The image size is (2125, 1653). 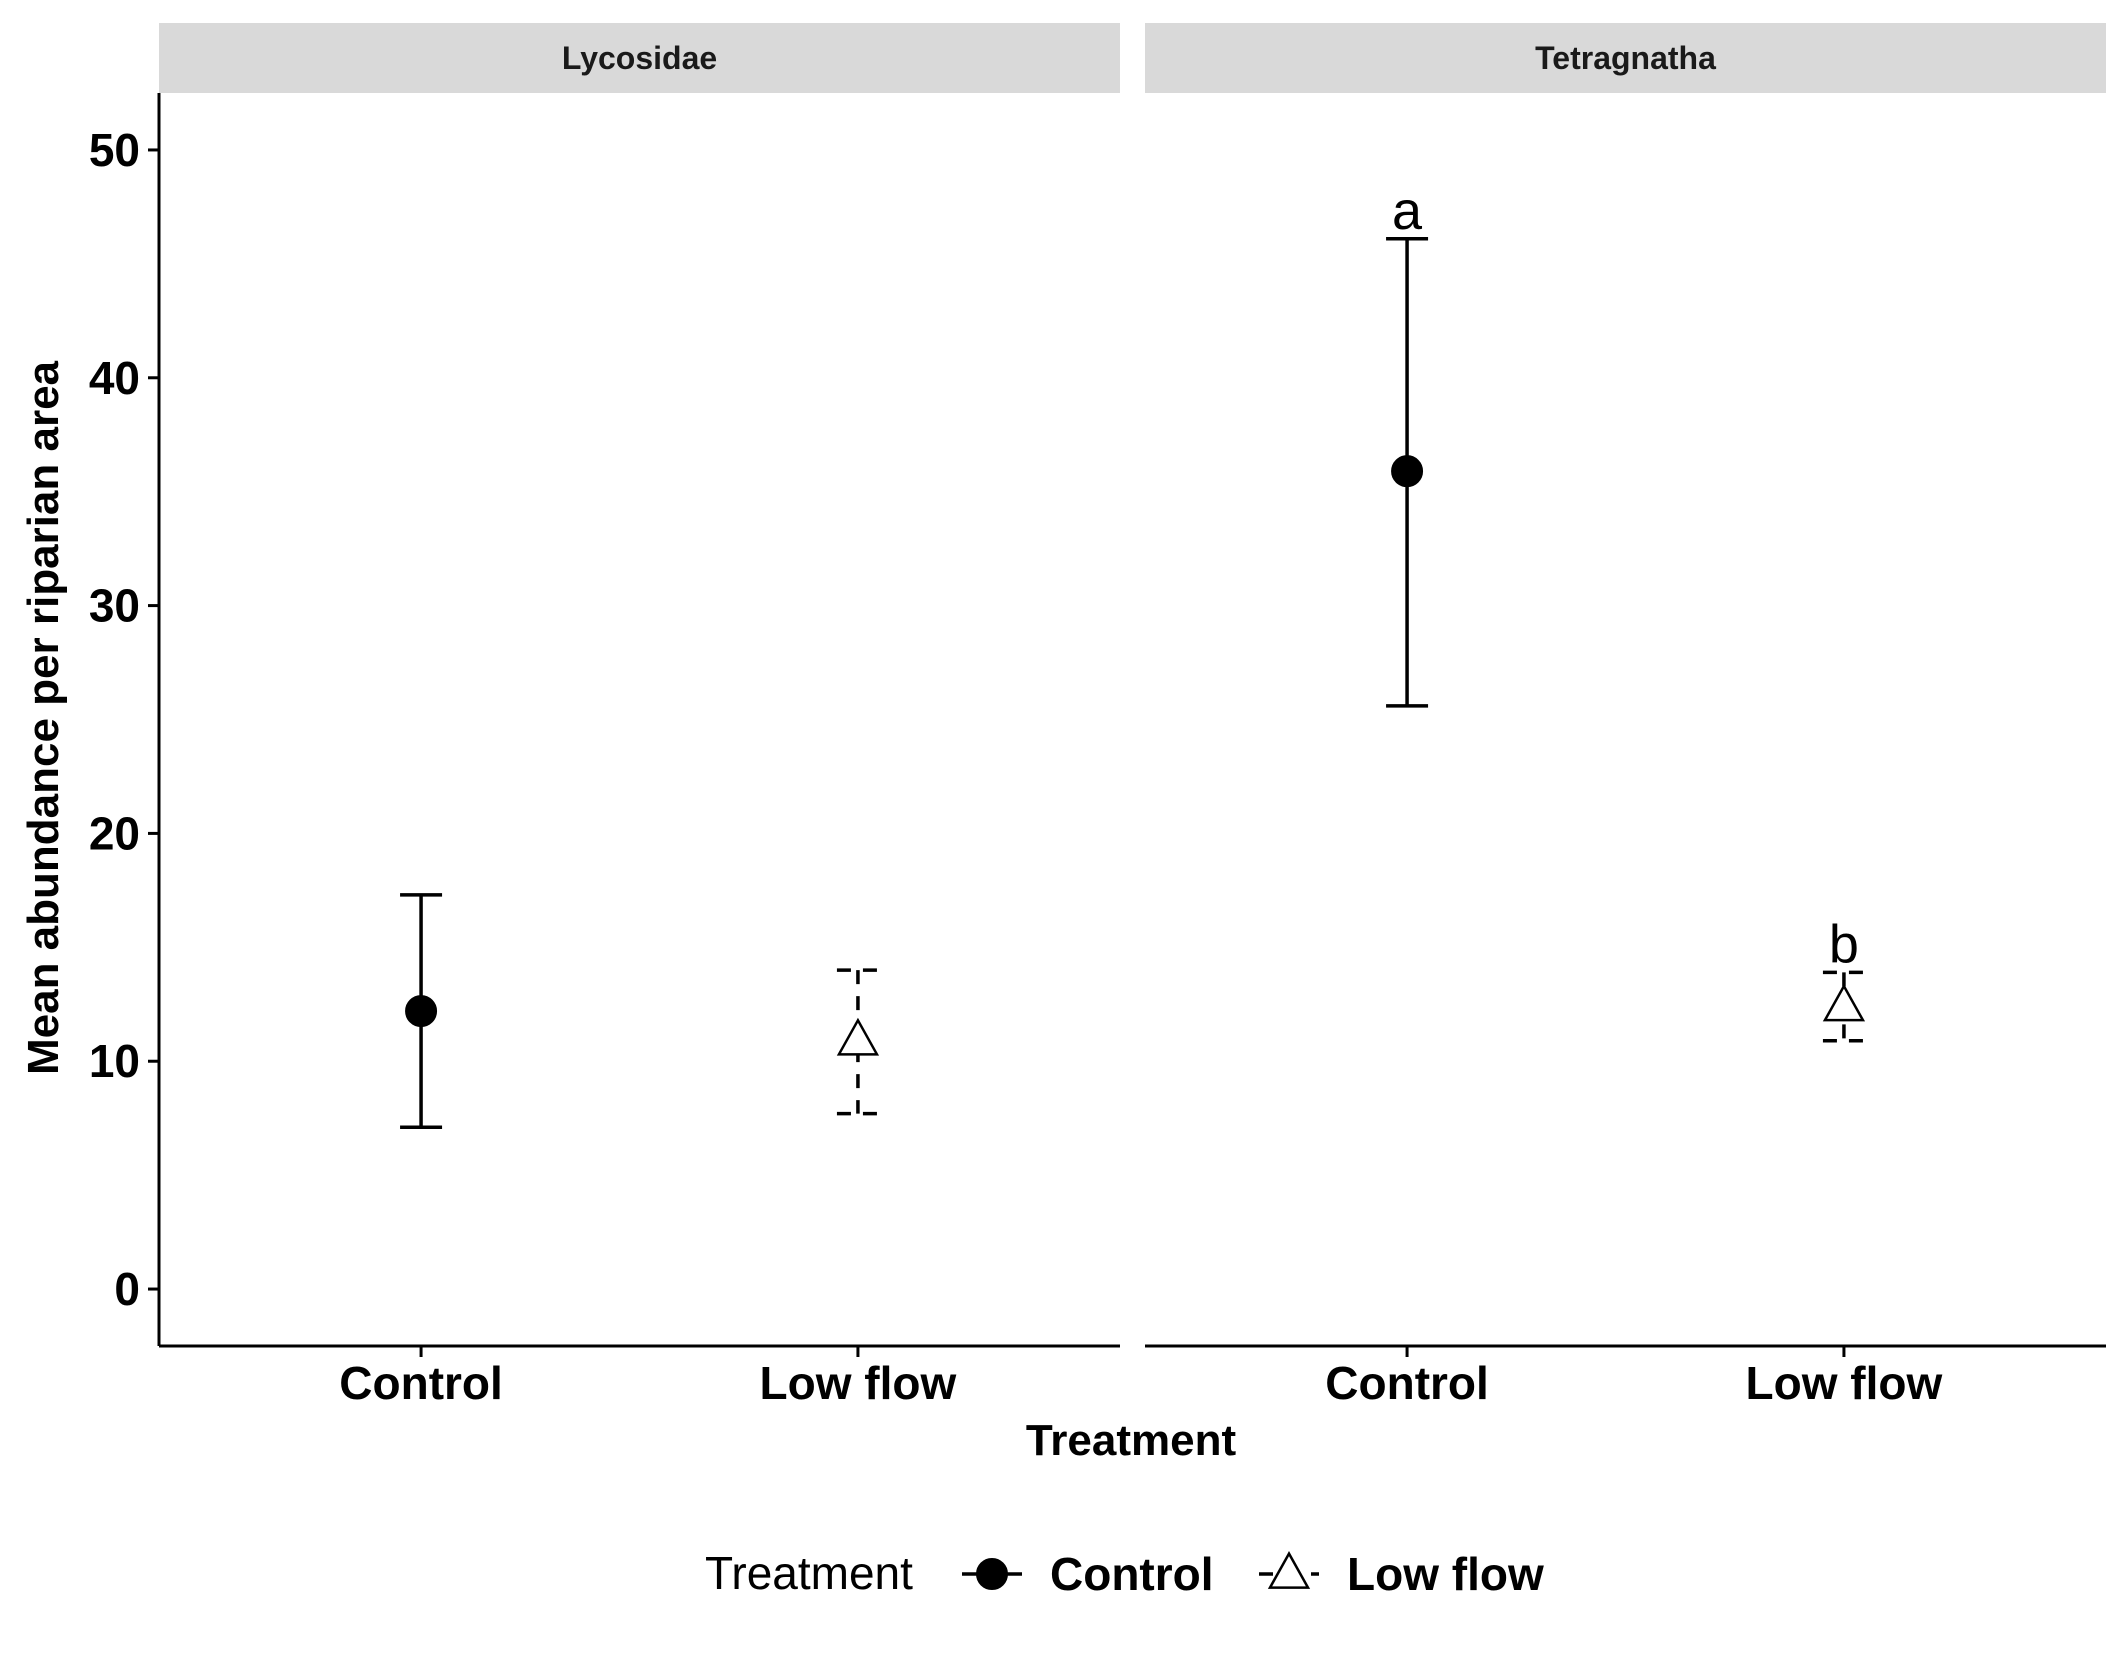 What do you see at coordinates (1131, 1440) in the screenshot?
I see `x-axis-title: Treatment` at bounding box center [1131, 1440].